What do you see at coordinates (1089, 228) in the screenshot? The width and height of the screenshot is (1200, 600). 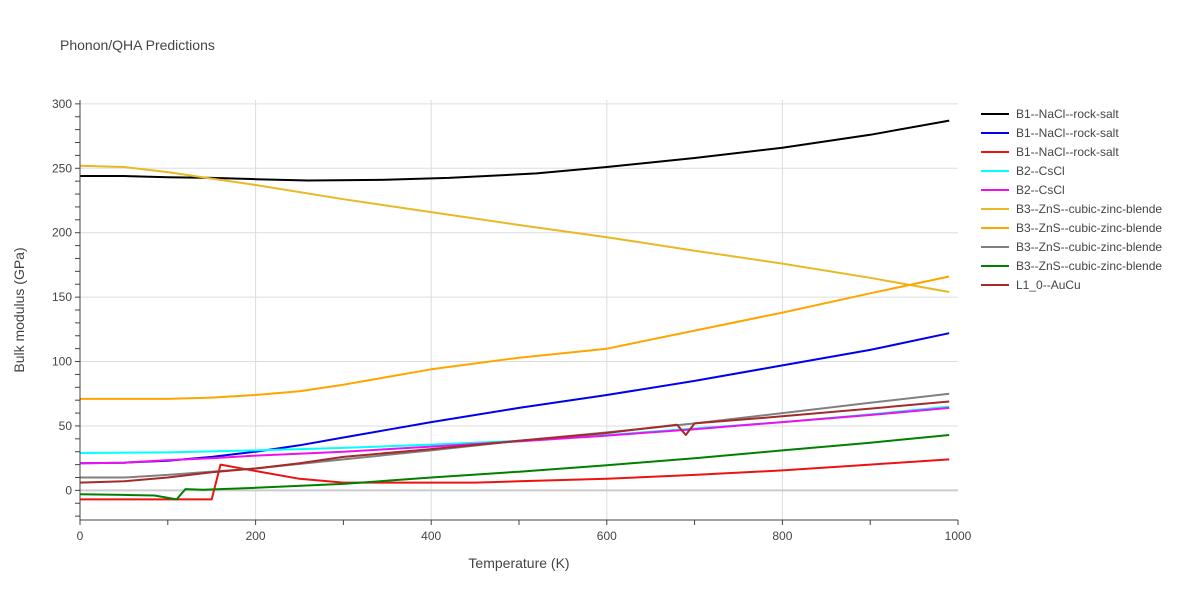 I see `legend-label-7: B3--ZnS--cubic-zinc-blende` at bounding box center [1089, 228].